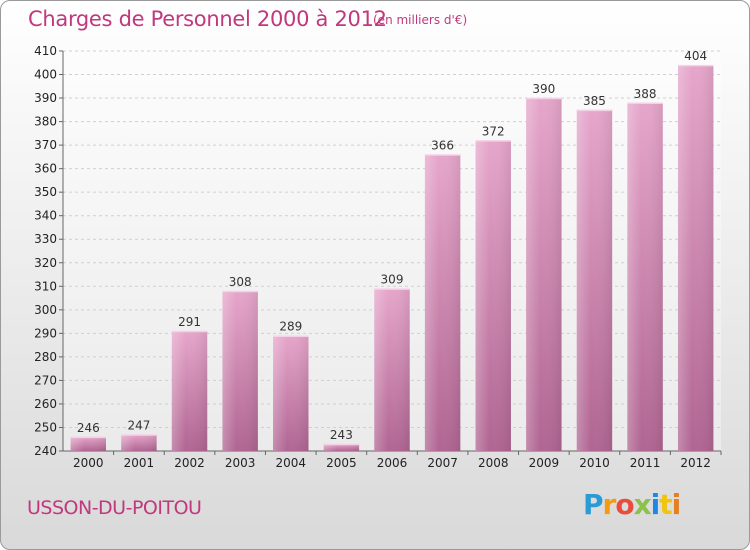  What do you see at coordinates (45, 427) in the screenshot?
I see `y-tick-label: 250` at bounding box center [45, 427].